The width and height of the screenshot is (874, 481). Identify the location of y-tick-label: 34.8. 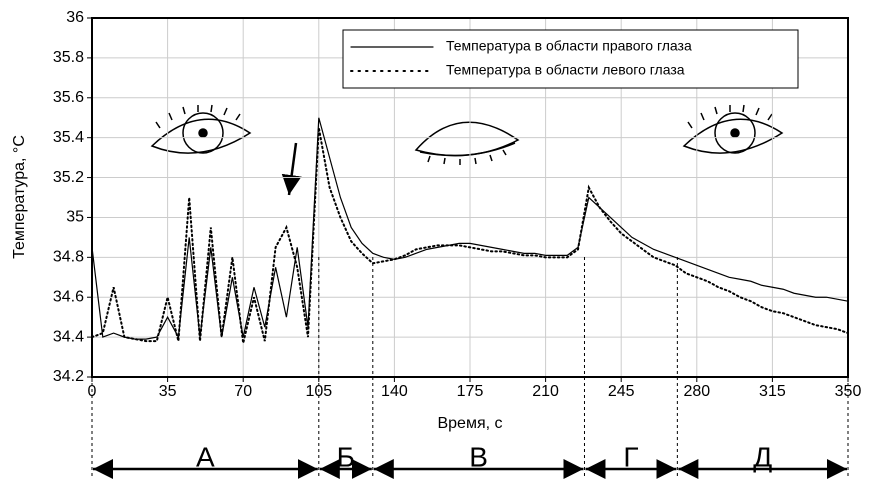
(68, 257).